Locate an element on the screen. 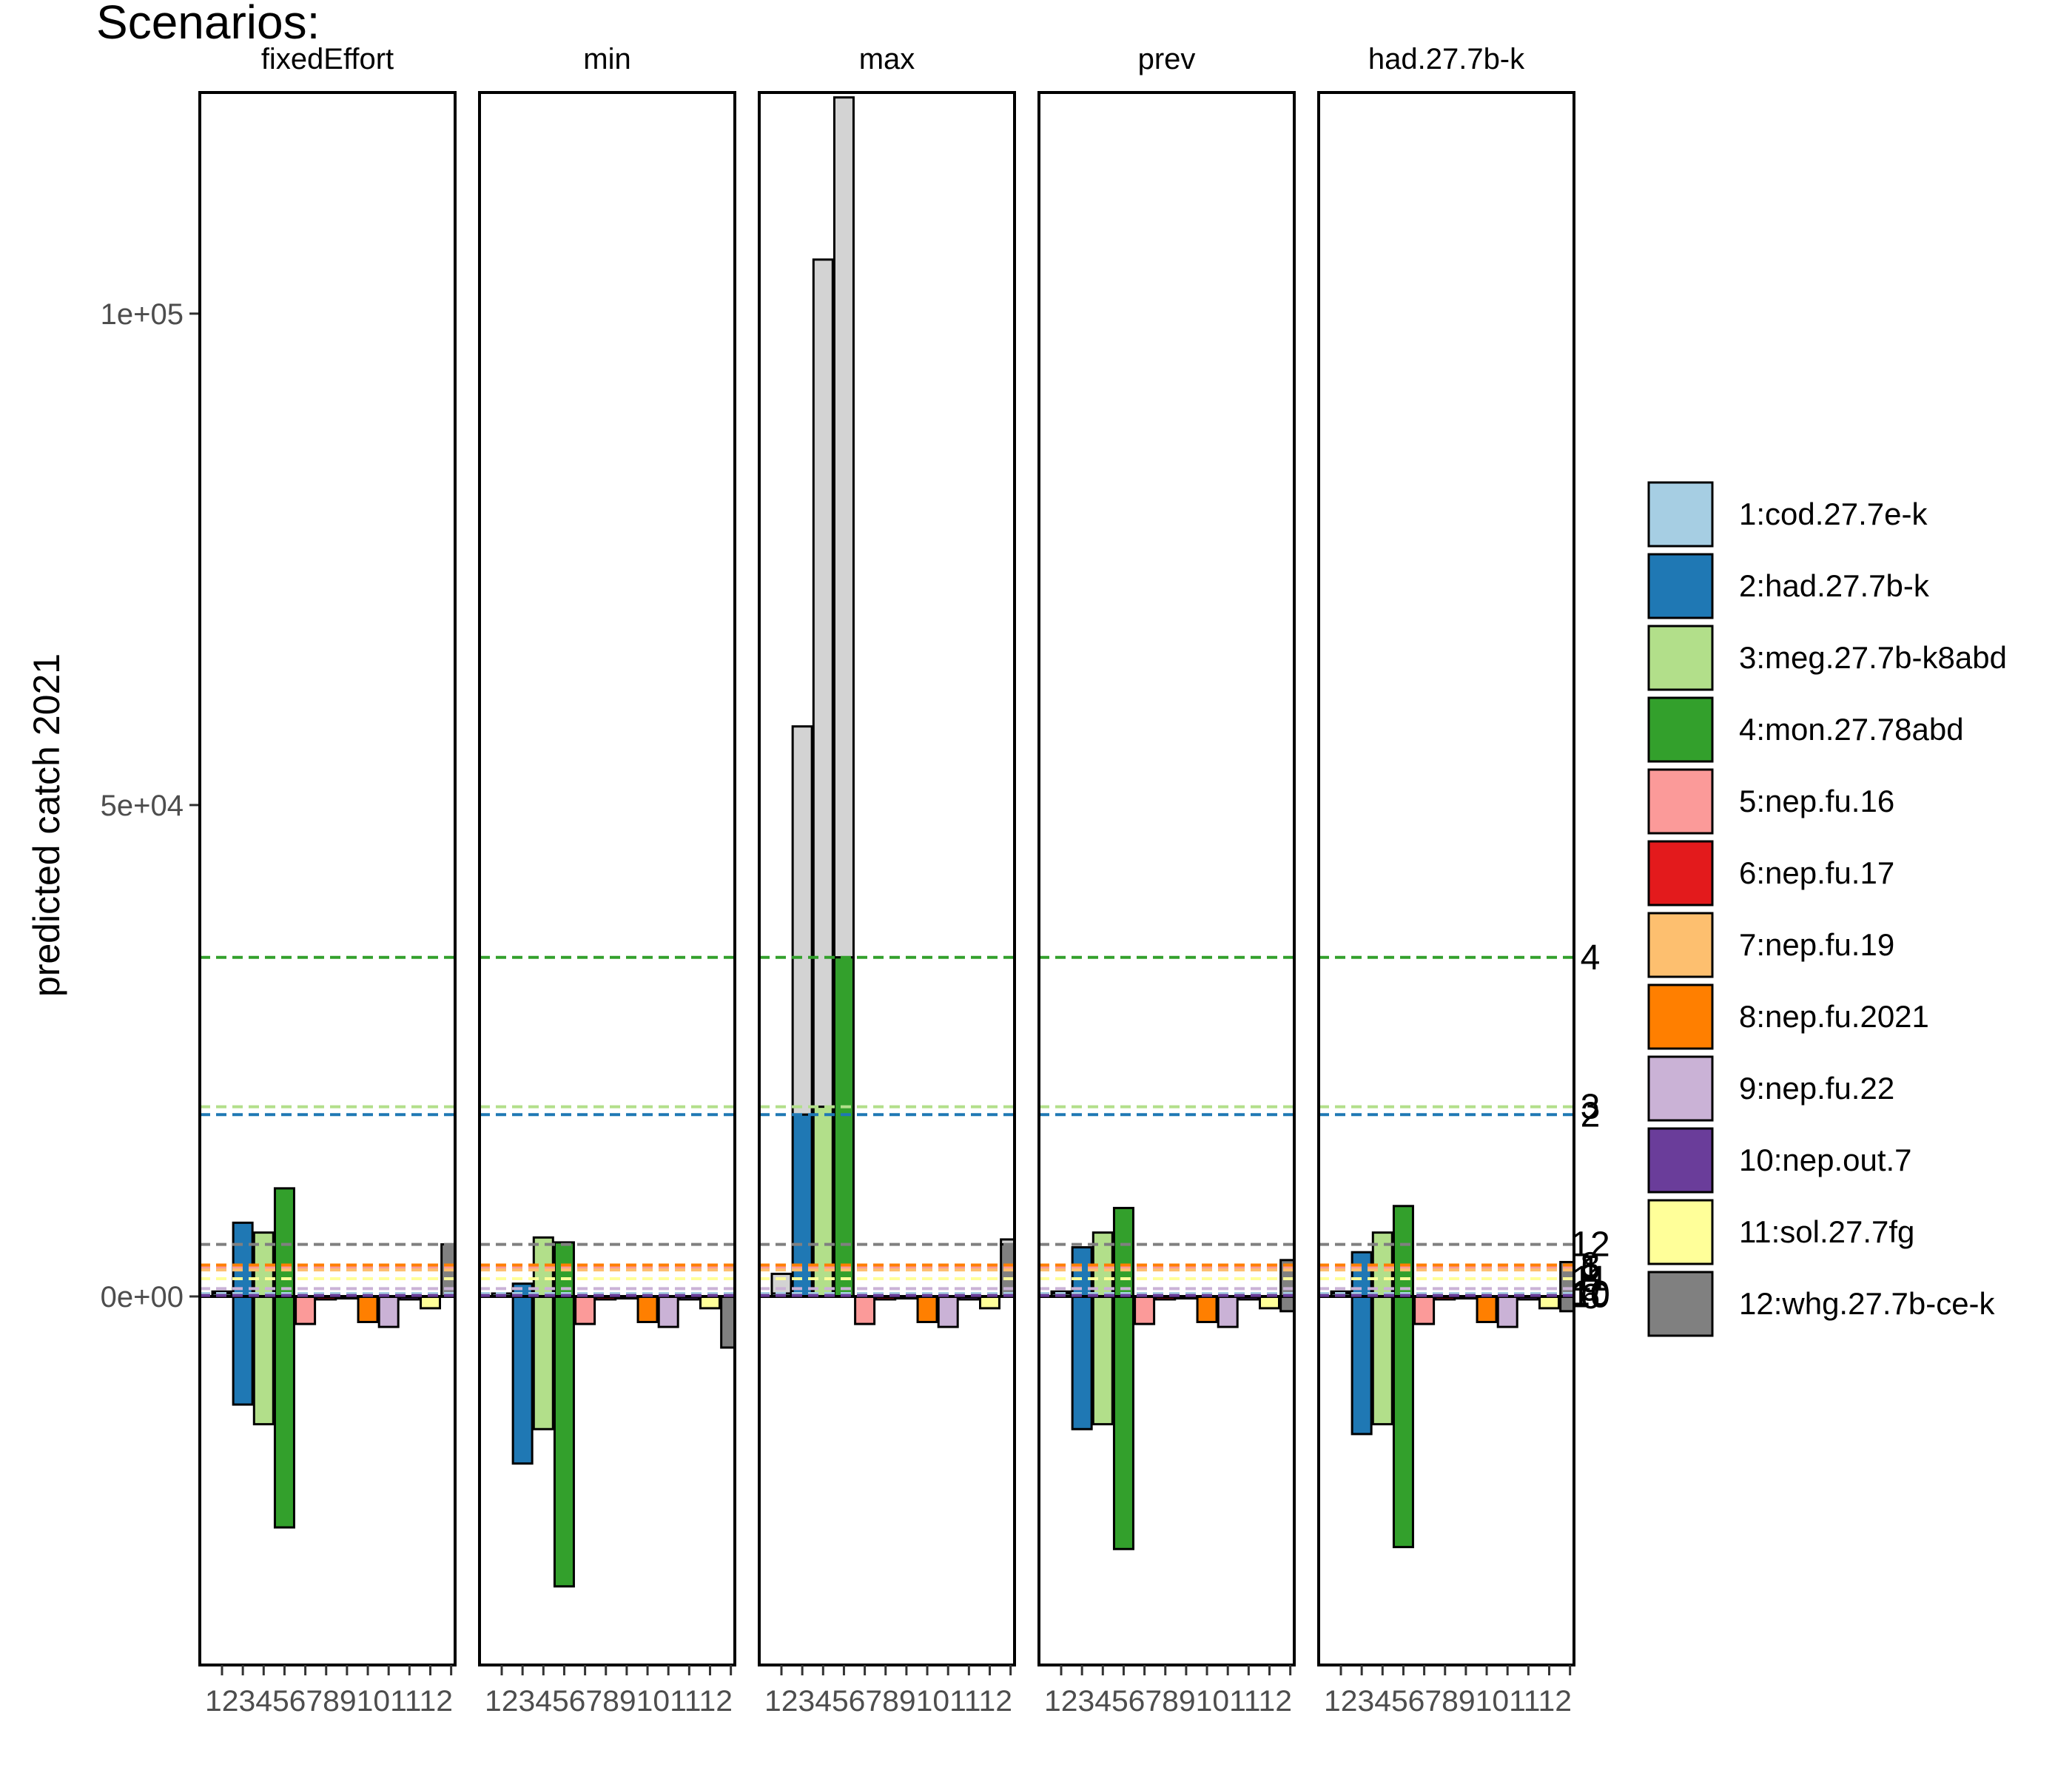 Image resolution: width=2072 pixels, height=1776 pixels. quota-line-label: 1 is located at coordinates (1591, 1270).